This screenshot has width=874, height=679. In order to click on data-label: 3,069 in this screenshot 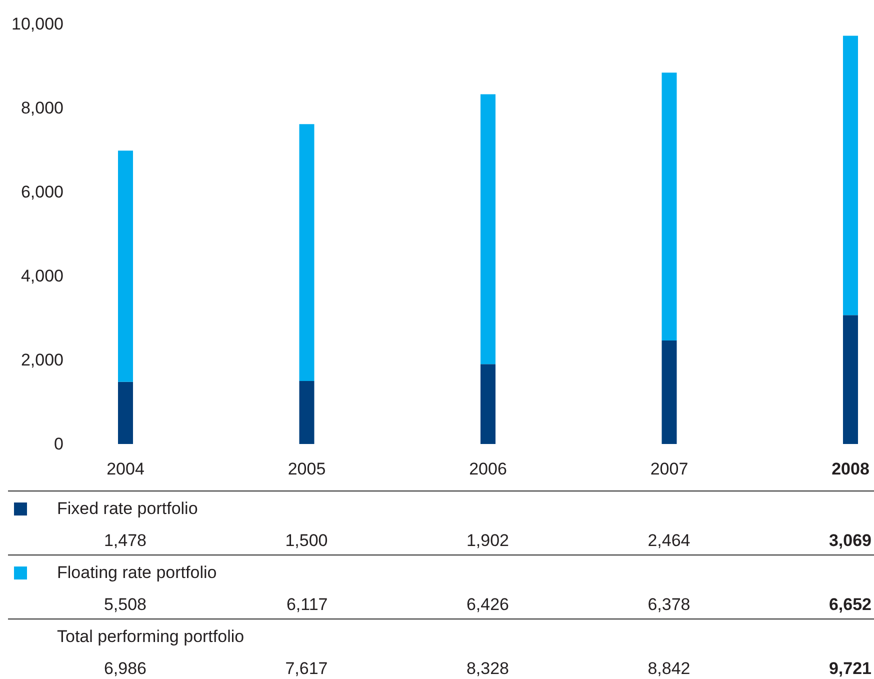, I will do `click(850, 540)`.